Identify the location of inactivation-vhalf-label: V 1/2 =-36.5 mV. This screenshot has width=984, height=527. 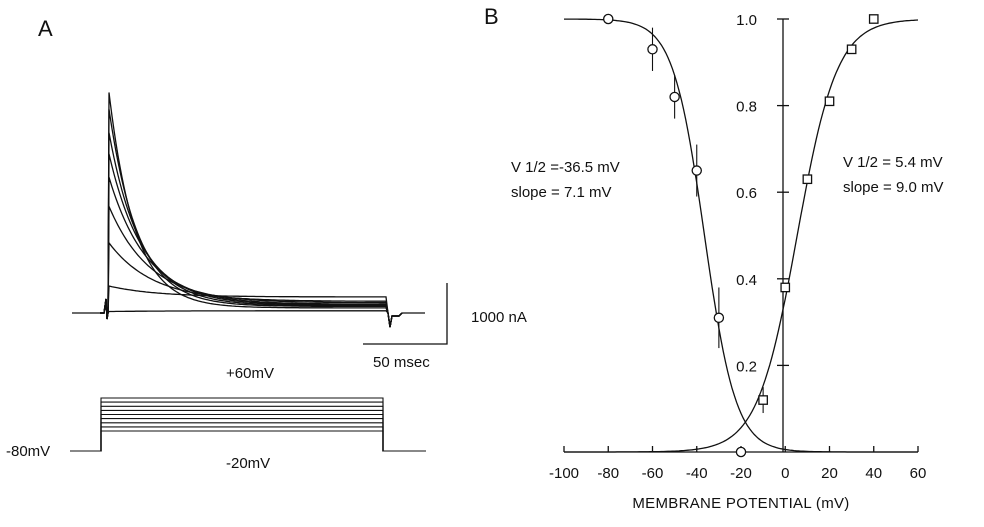
(565, 167).